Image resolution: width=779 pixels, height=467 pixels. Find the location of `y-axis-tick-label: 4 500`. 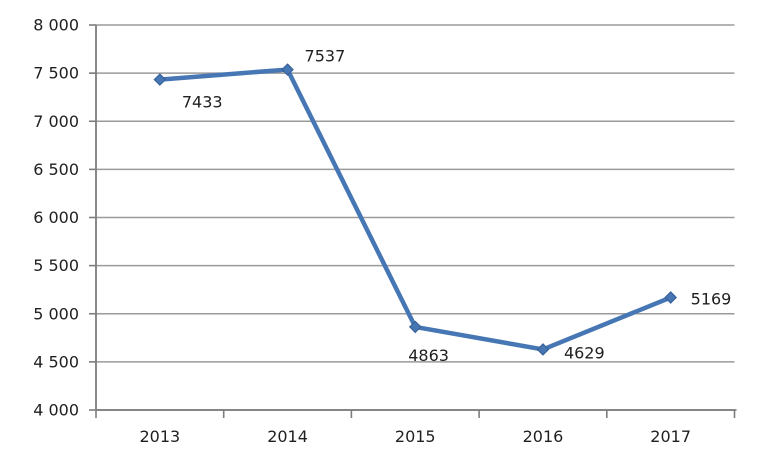

y-axis-tick-label: 4 500 is located at coordinates (56, 361).